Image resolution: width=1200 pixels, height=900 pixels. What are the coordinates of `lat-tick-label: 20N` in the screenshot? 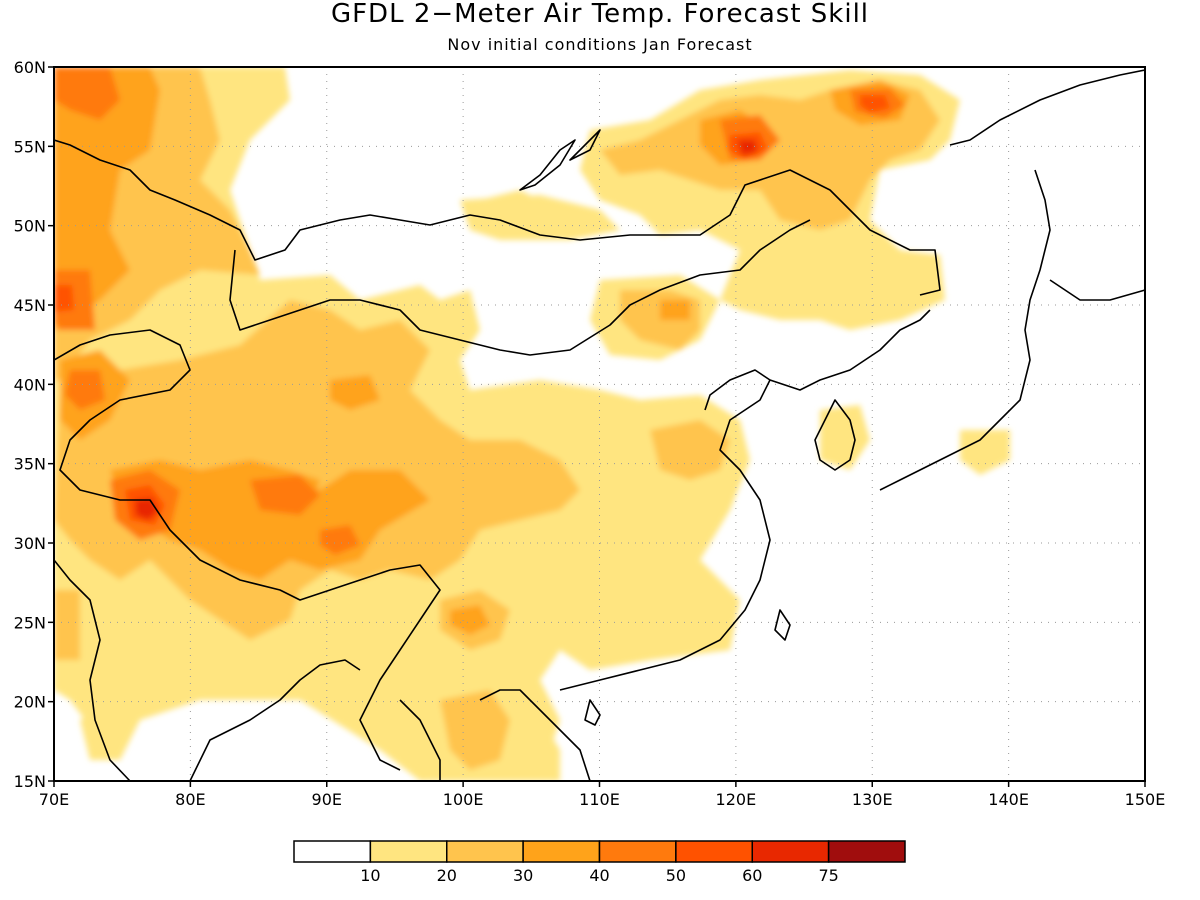 It's located at (30, 702).